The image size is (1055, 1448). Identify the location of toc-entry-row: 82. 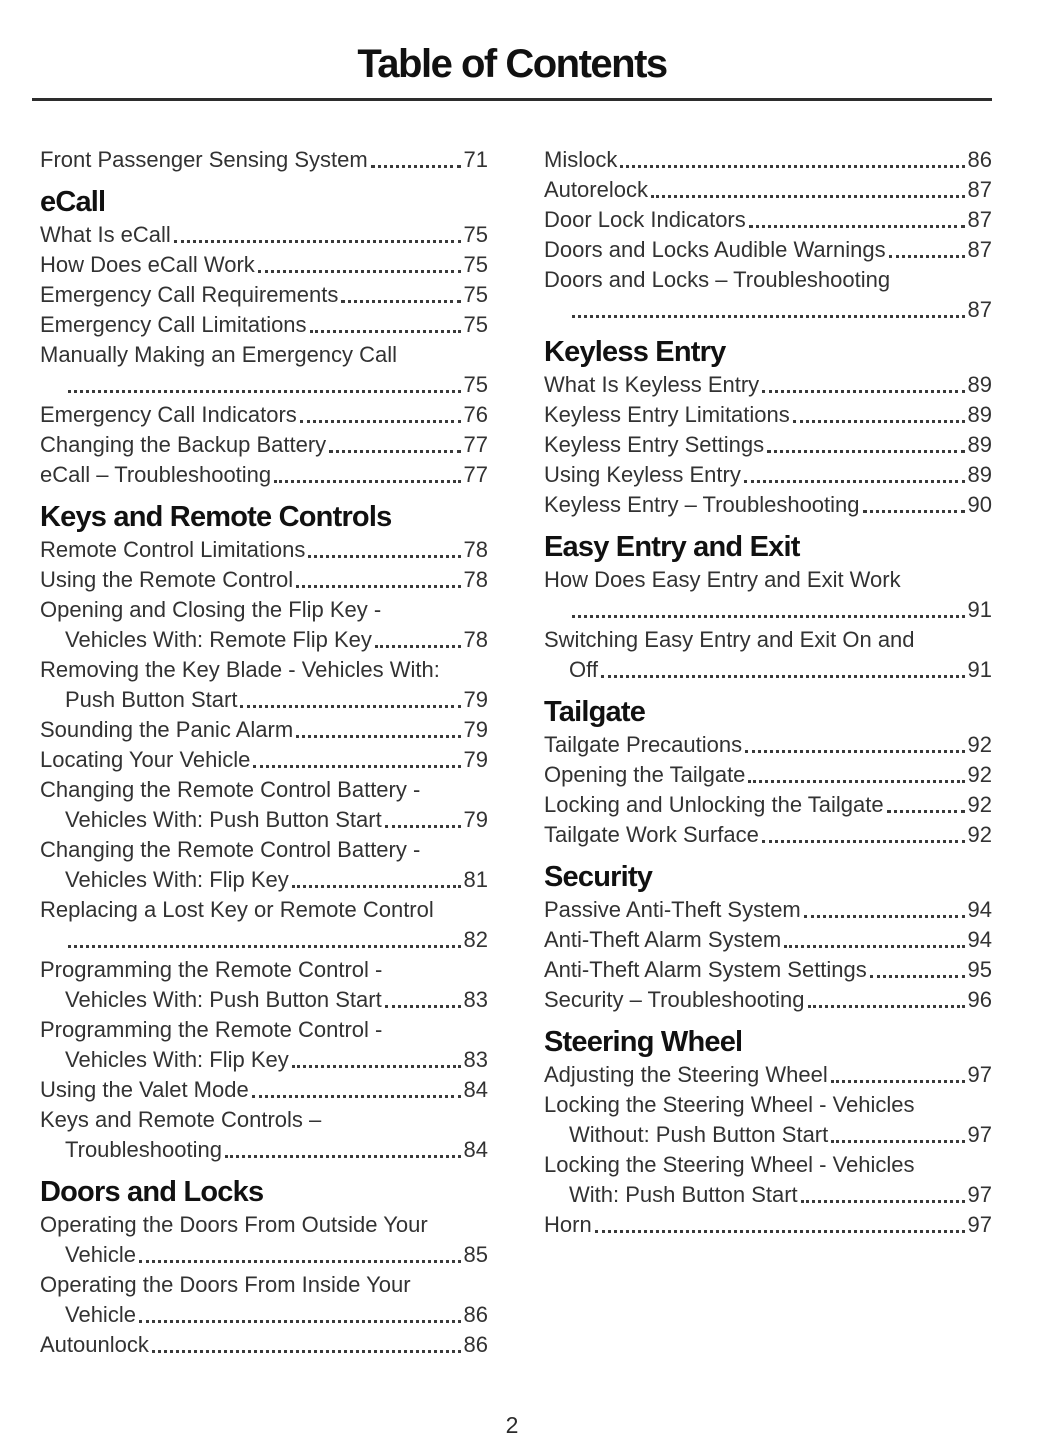
(264, 940).